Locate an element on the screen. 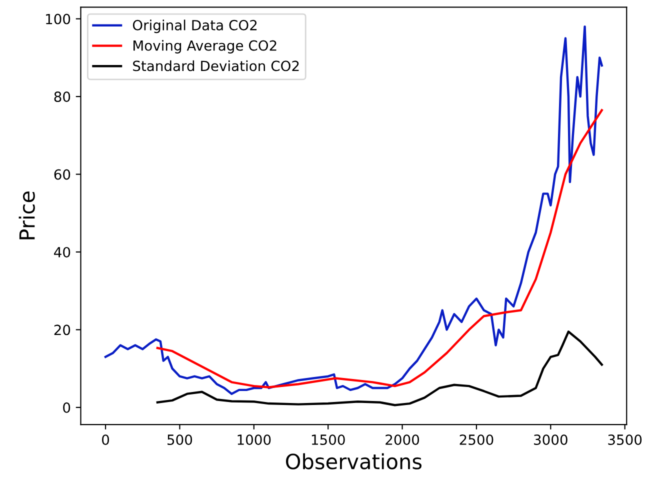 The image size is (646, 477). x-tick-label: 500 is located at coordinates (180, 440).